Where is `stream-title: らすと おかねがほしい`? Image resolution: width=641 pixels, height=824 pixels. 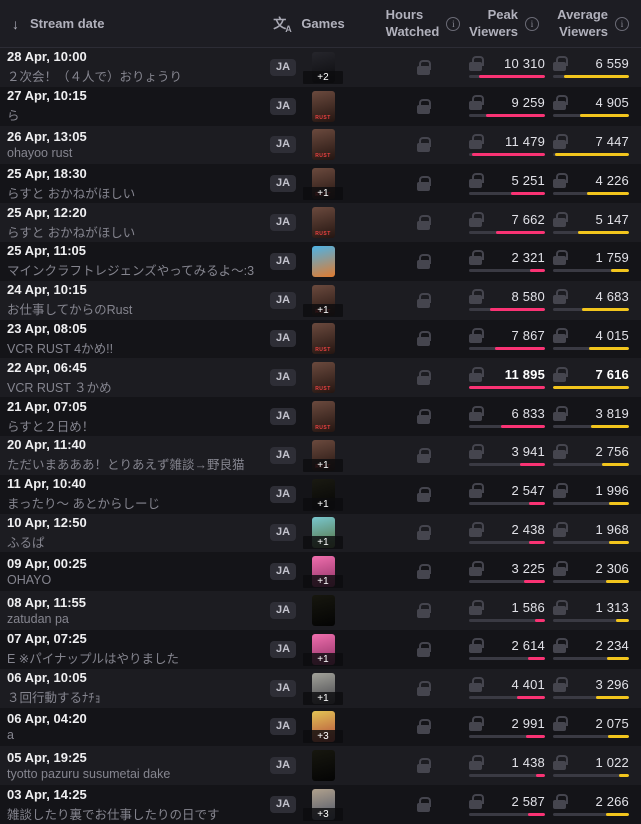
stream-title: らすと おかねがほしい is located at coordinates (71, 193).